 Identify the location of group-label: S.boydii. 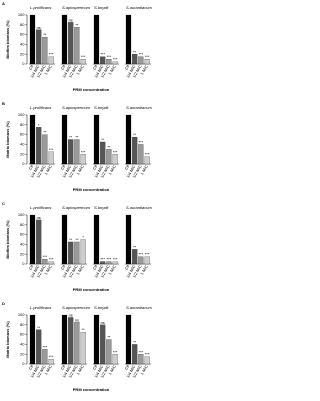
(101, 107).